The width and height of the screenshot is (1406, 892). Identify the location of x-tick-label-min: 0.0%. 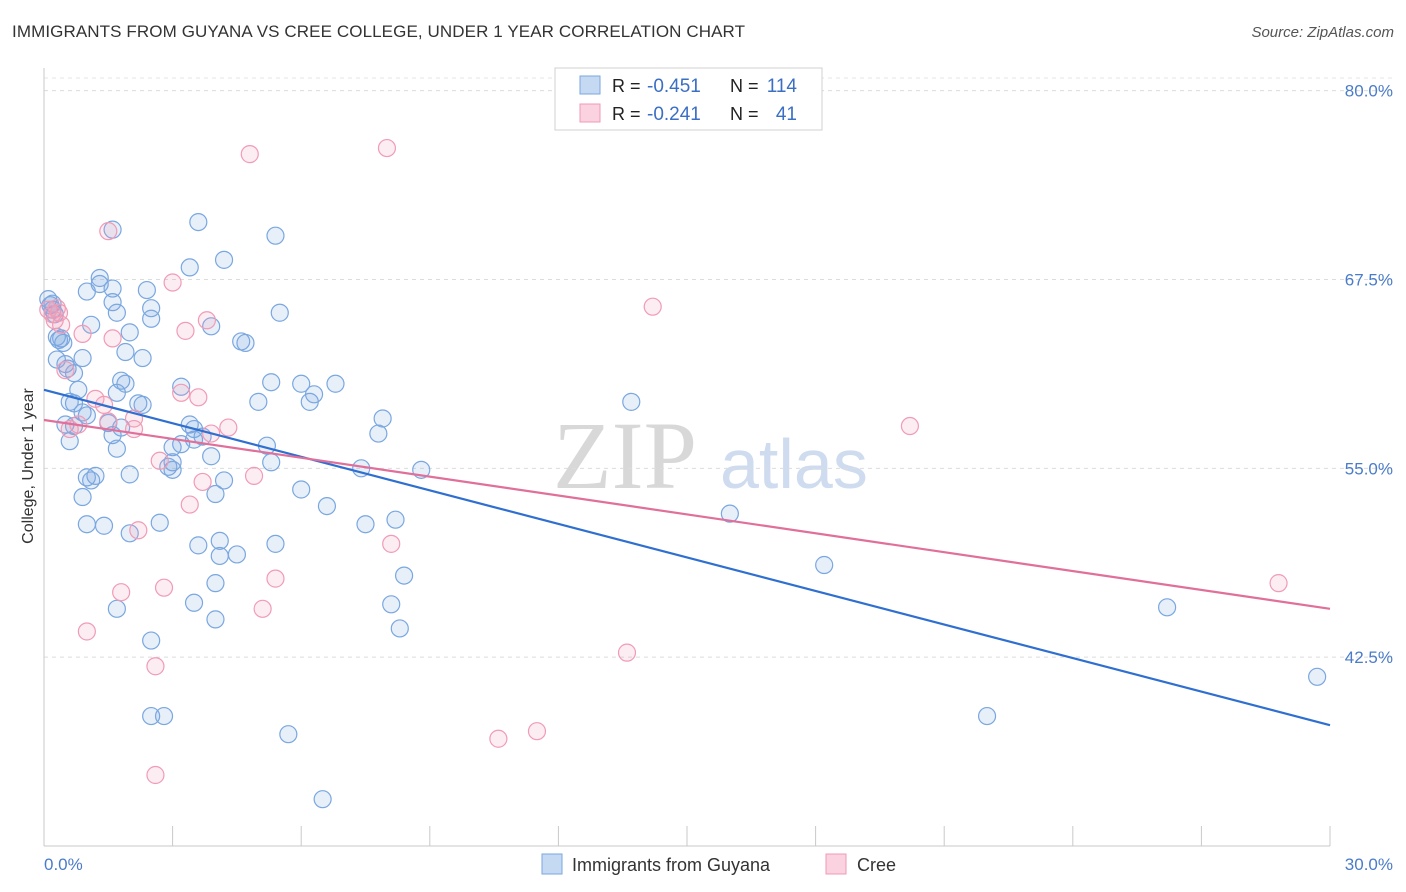
(63, 864).